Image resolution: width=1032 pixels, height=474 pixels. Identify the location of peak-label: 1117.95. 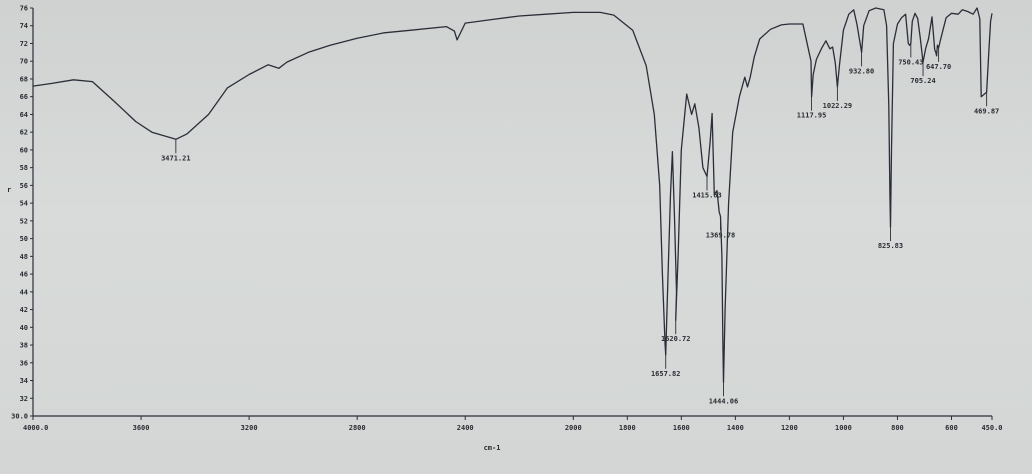
(812, 116).